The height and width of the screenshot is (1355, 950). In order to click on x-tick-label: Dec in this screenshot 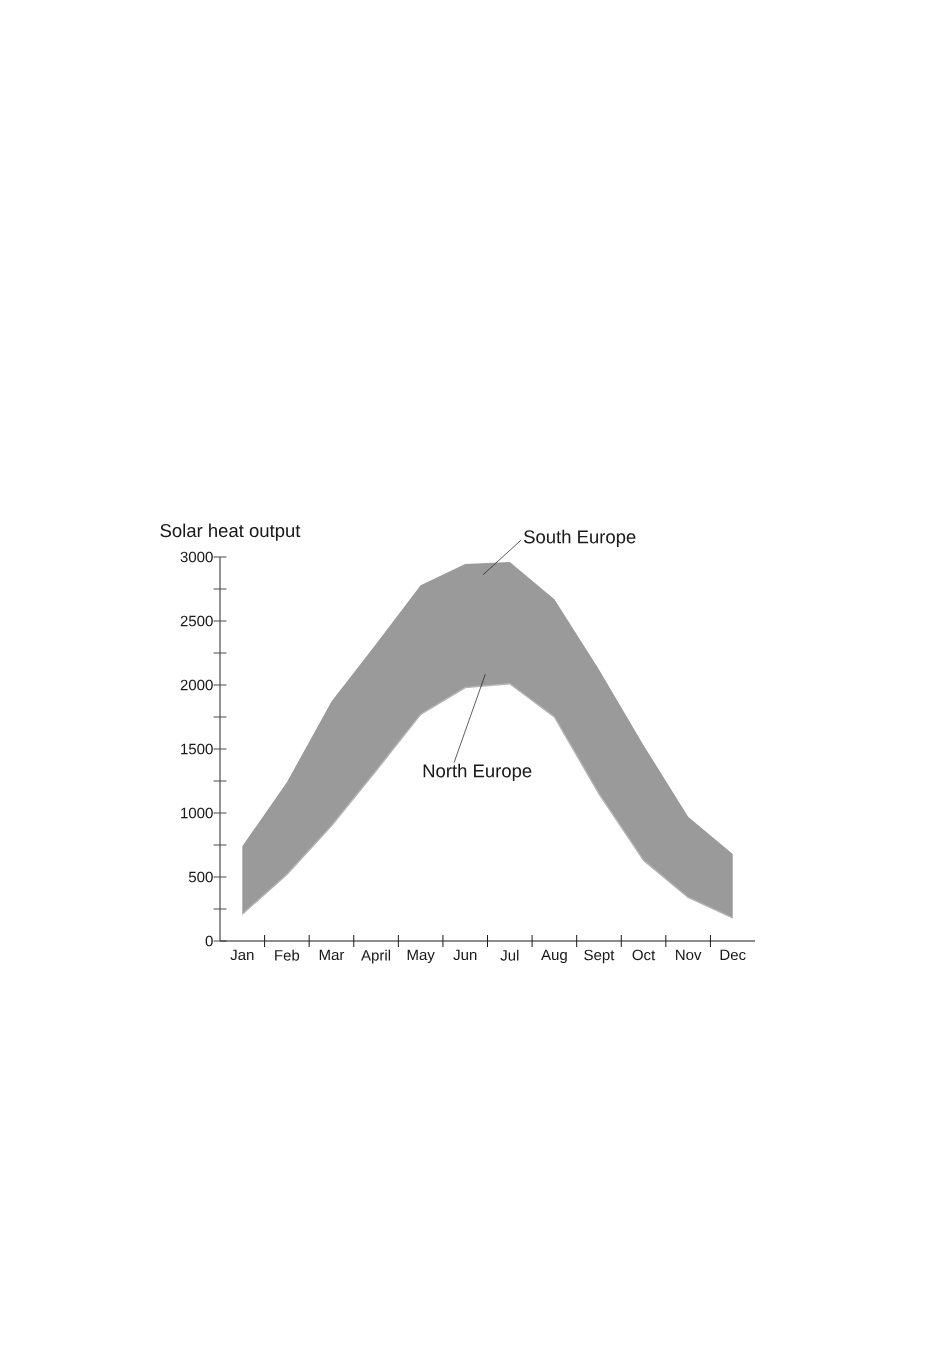, I will do `click(733, 955)`.